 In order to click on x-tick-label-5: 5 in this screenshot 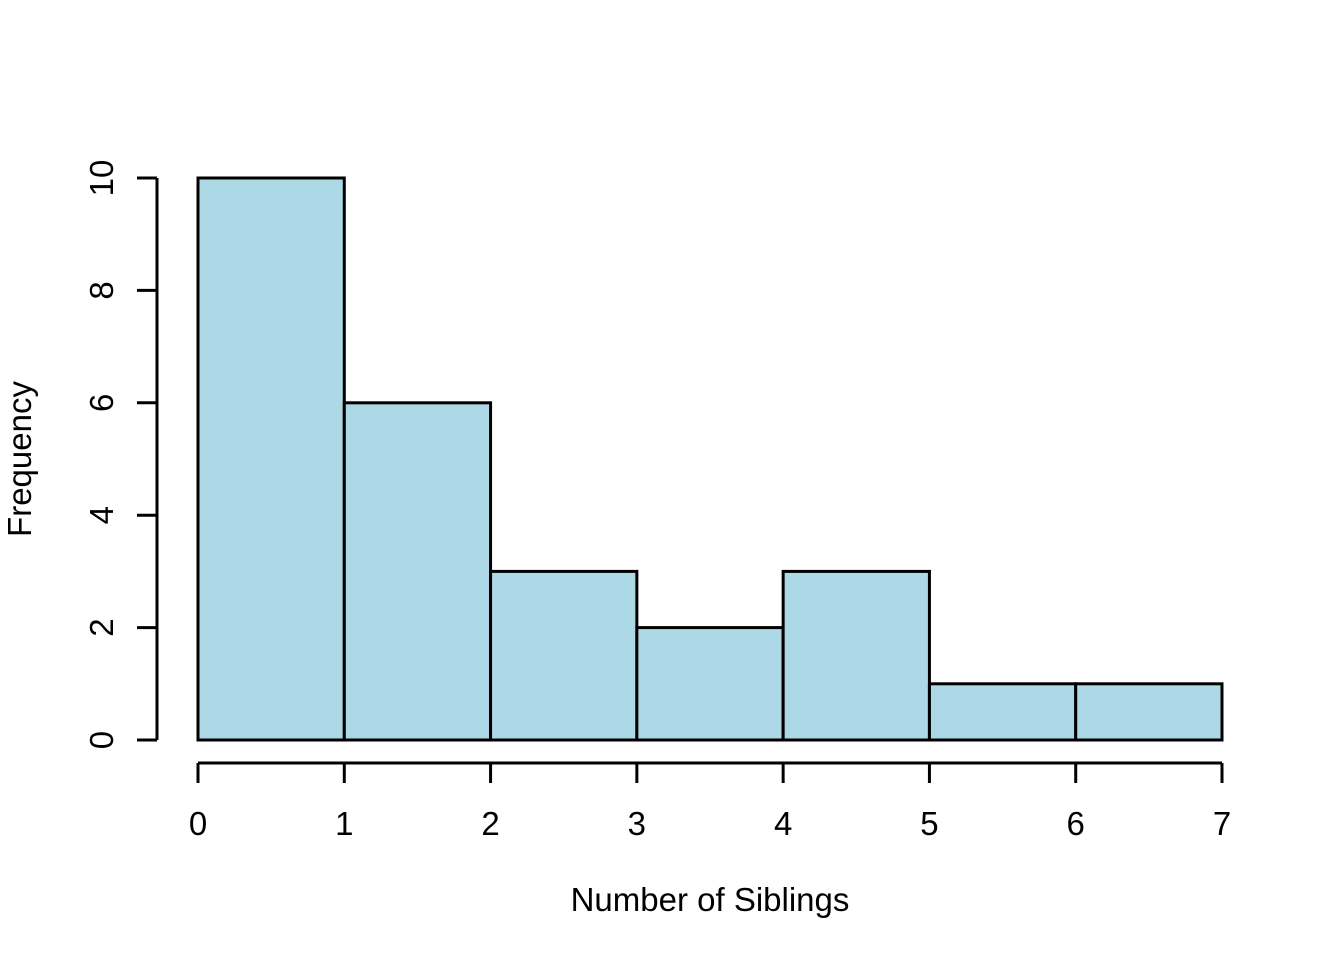, I will do `click(929, 823)`.